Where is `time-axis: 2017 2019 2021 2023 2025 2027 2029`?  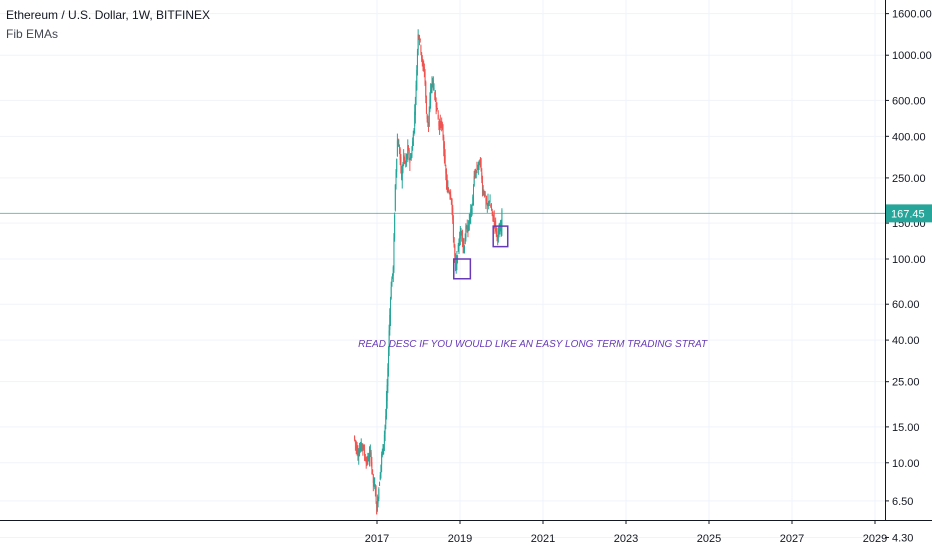 time-axis: 2017 2019 2021 2023 2025 2027 2029 is located at coordinates (626, 532).